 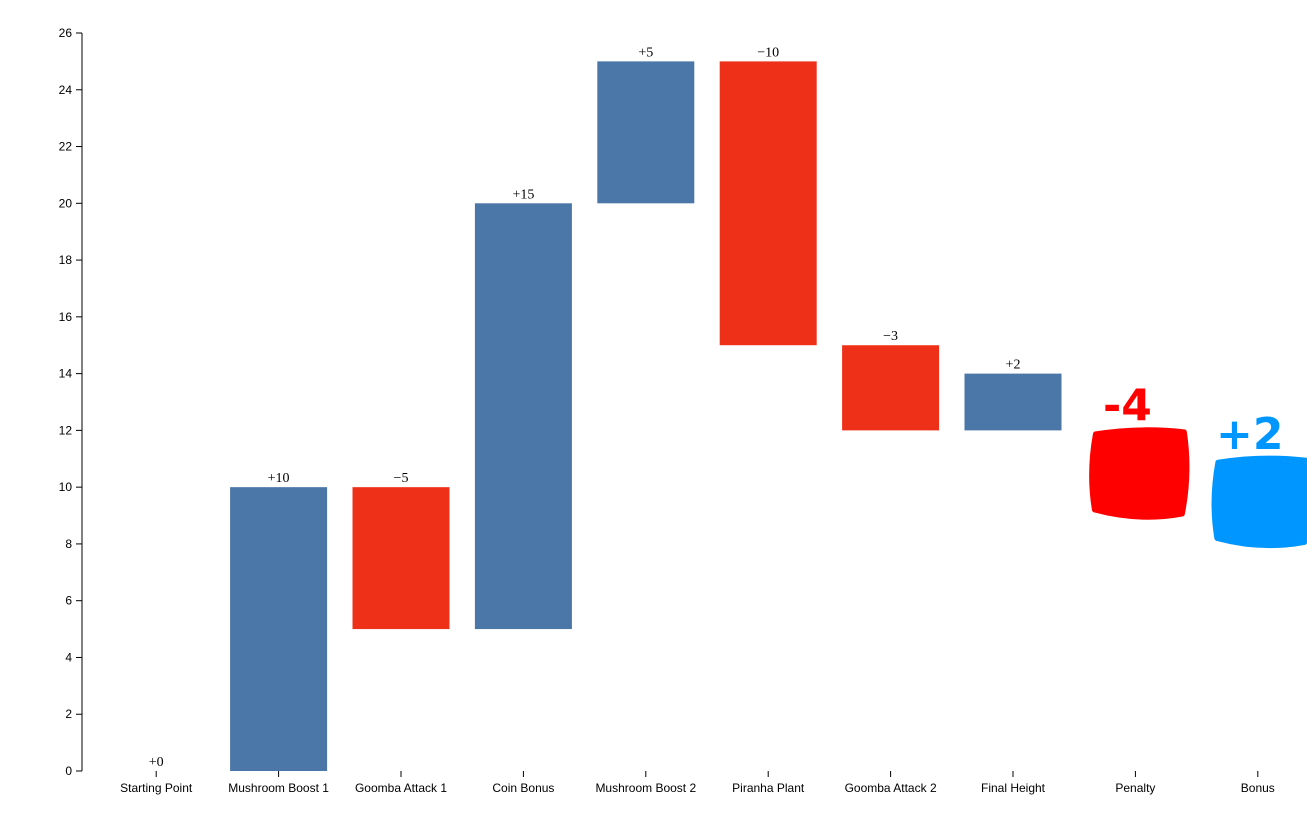 What do you see at coordinates (156, 762) in the screenshot?
I see `bar-value-label: +0` at bounding box center [156, 762].